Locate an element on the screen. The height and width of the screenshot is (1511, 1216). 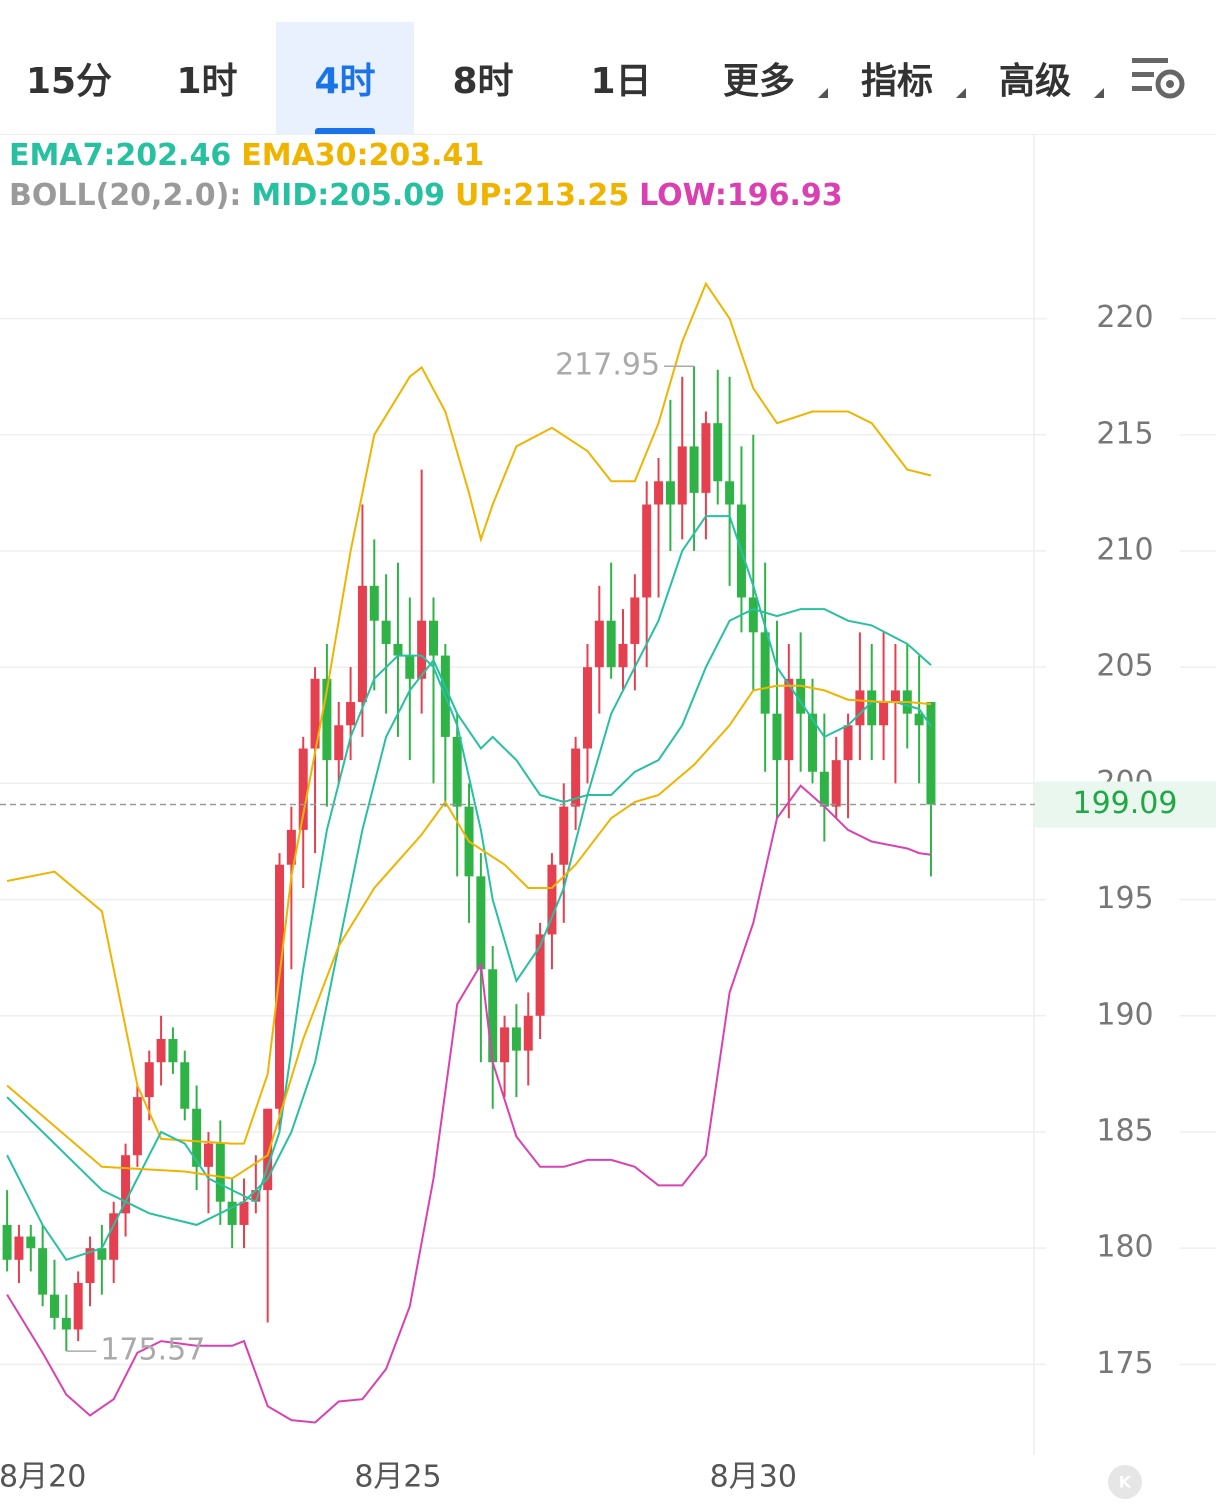
y-tick-label: 220 is located at coordinates (1124, 317).